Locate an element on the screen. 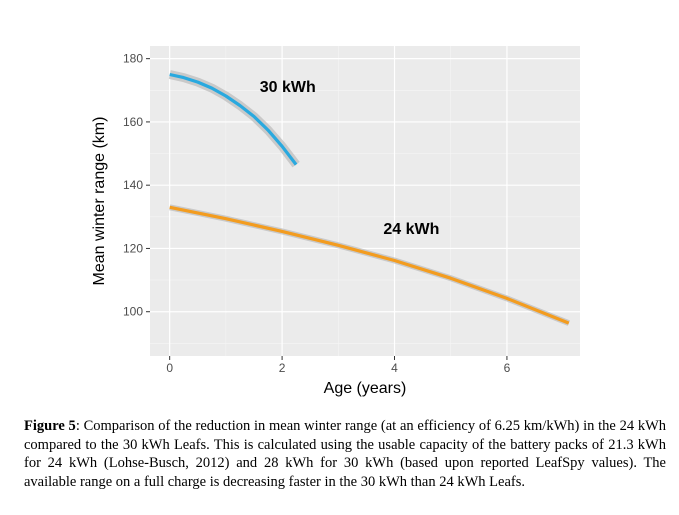 This screenshot has width=679, height=515. series-label-24kwh: 24 kWh is located at coordinates (411, 229).